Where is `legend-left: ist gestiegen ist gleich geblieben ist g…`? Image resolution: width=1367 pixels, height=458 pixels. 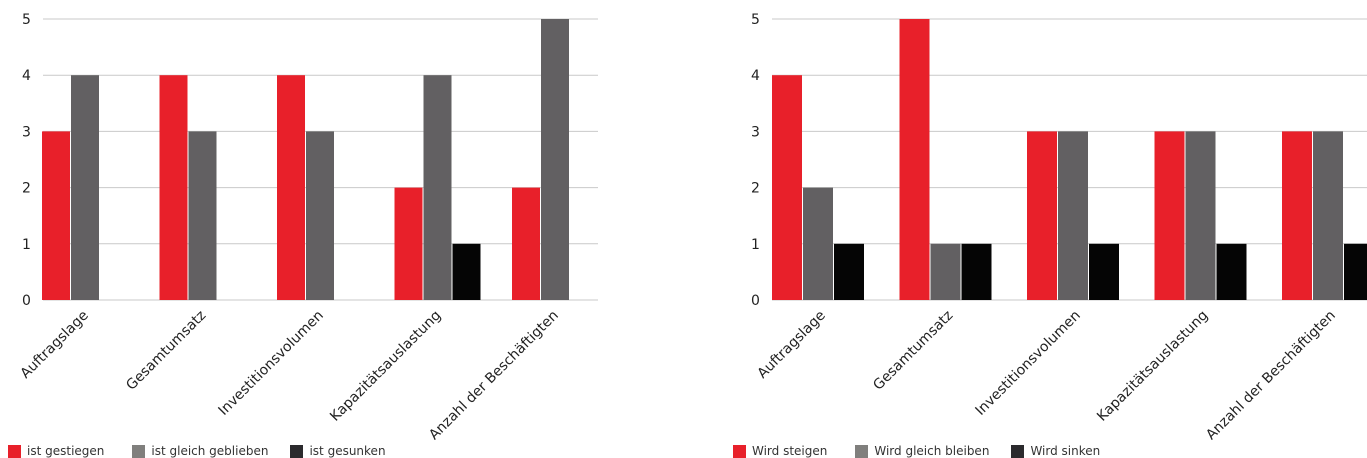 legend-left: ist gestiegen ist gleich geblieben ist g… is located at coordinates (208, 451).